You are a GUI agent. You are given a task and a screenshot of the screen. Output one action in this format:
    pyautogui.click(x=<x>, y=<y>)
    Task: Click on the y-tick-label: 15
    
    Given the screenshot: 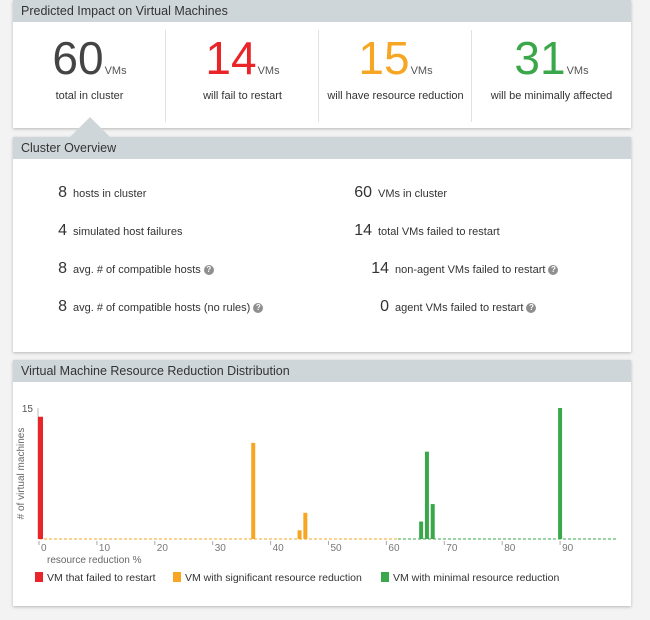 What is the action you would take?
    pyautogui.click(x=28, y=409)
    